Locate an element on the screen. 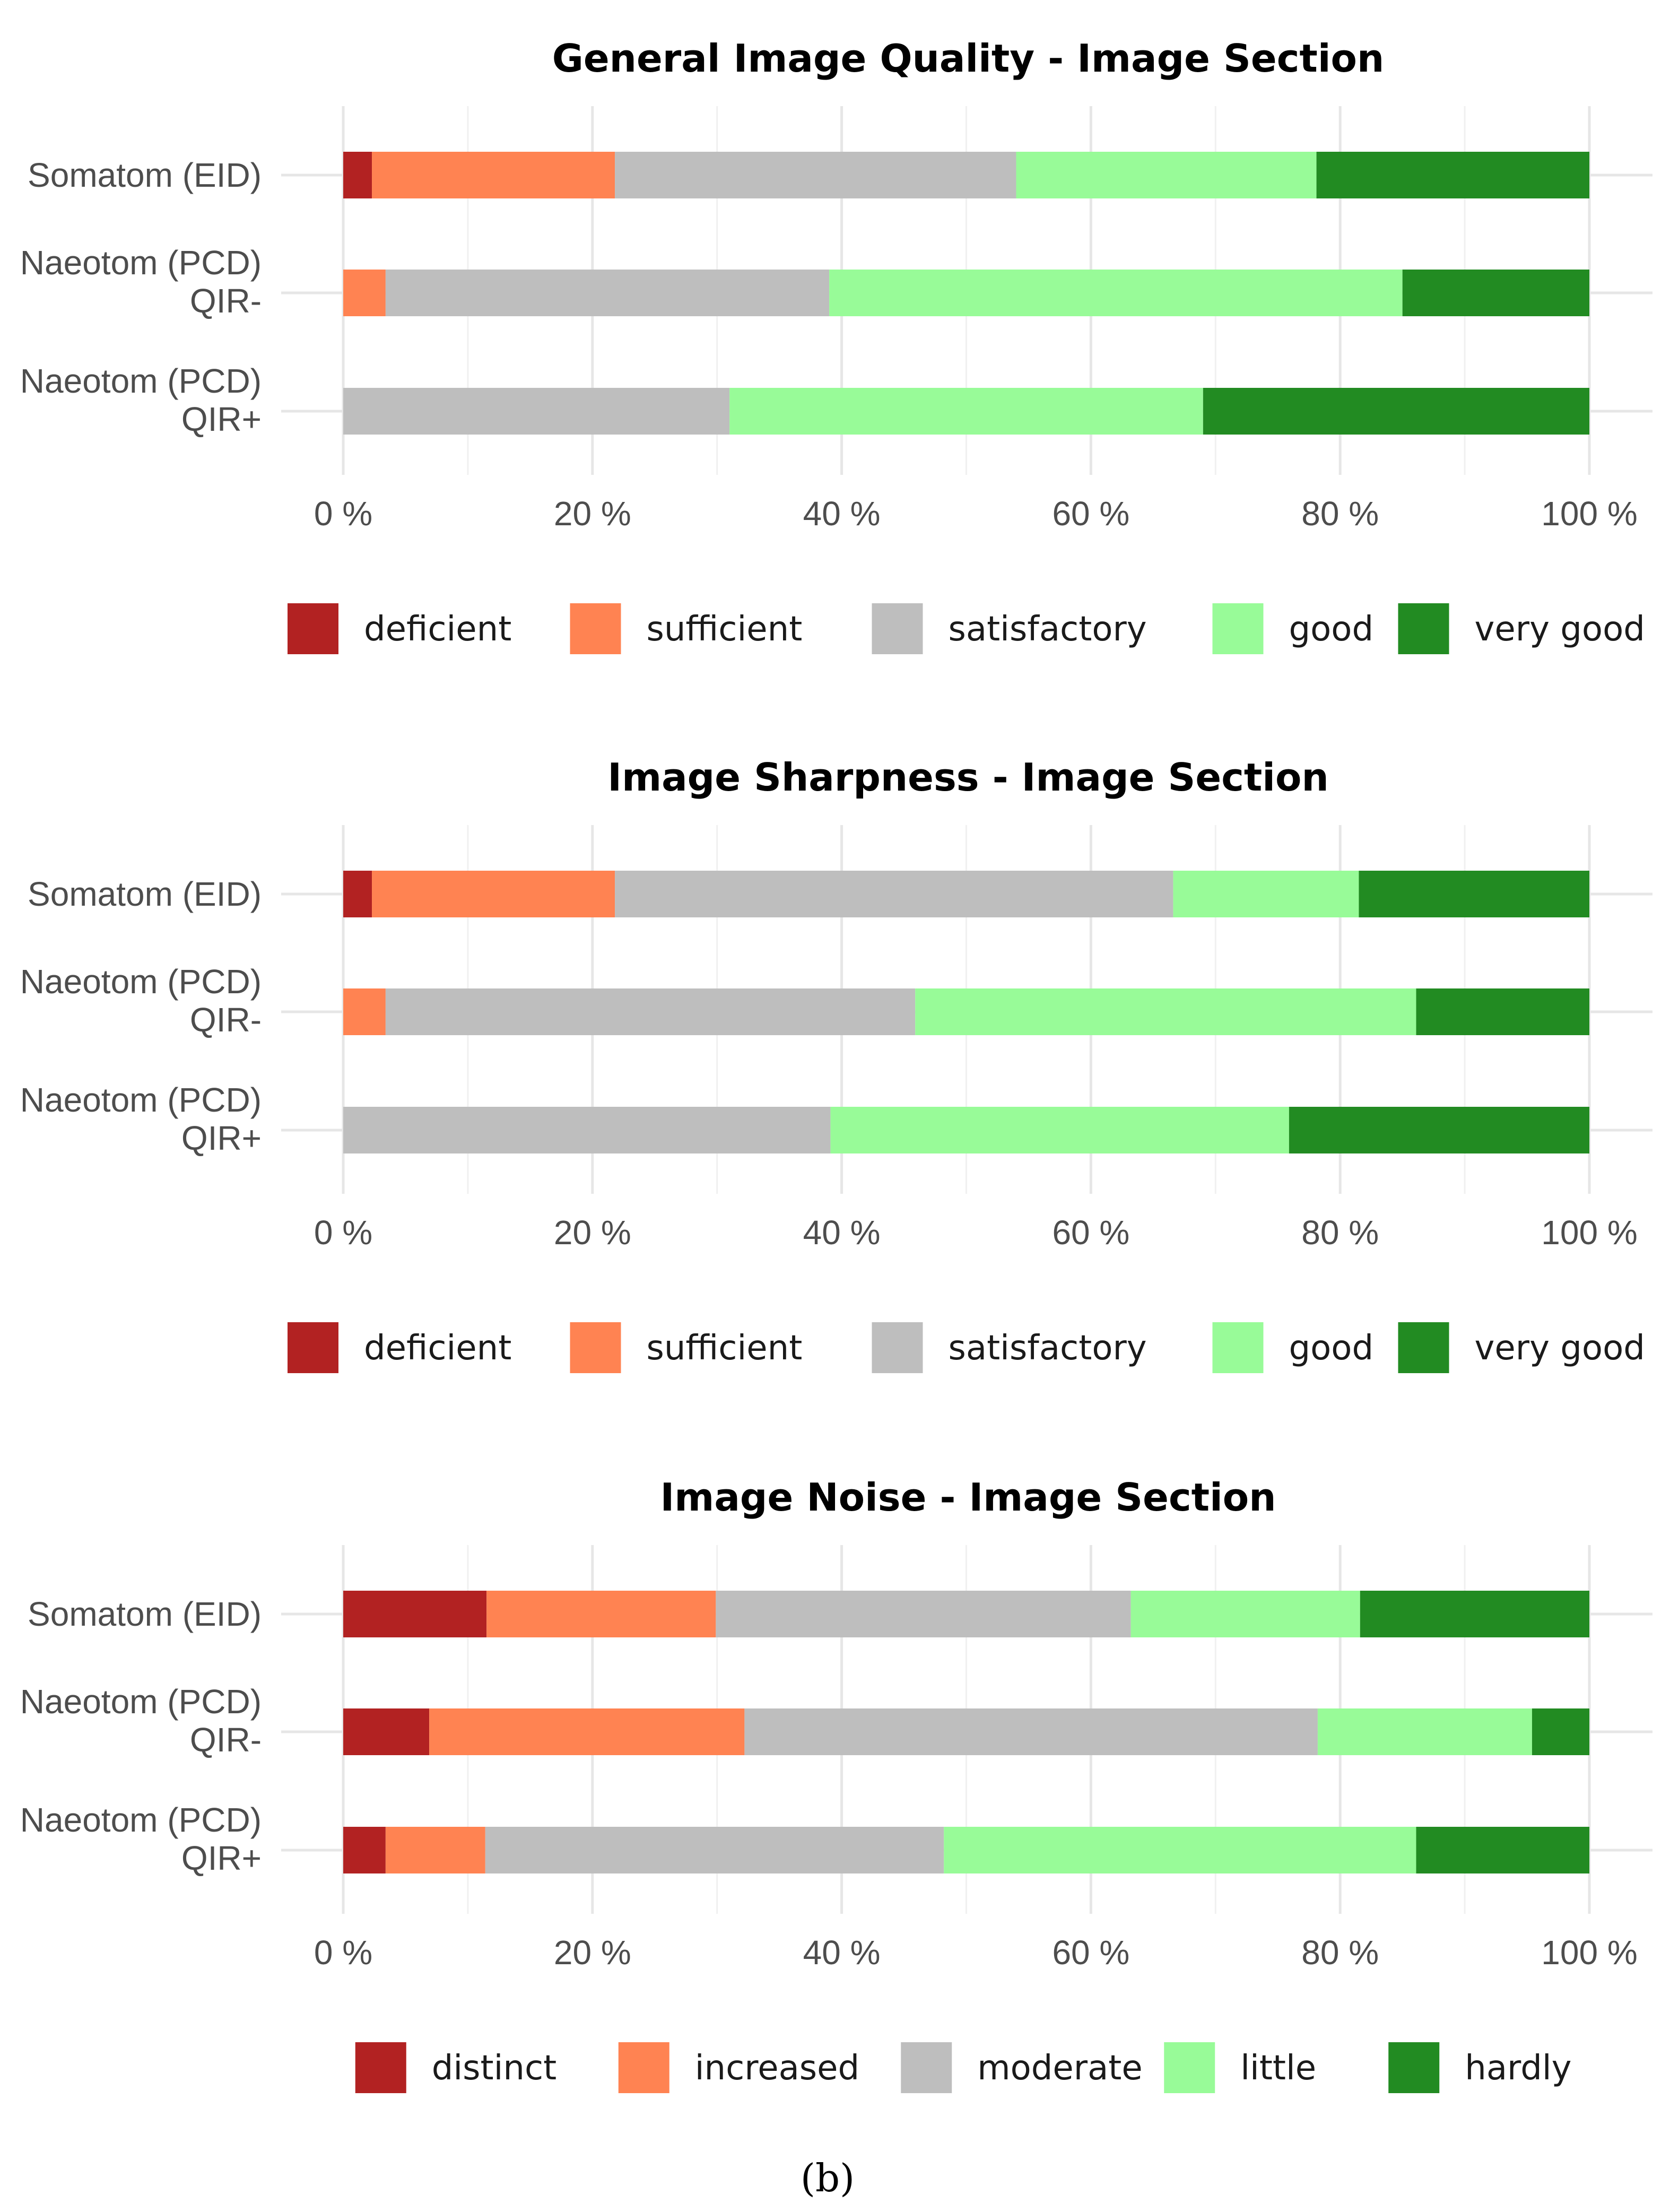 The width and height of the screenshot is (1670, 2212). legend-item-distinct: distinct is located at coordinates (456, 2067).